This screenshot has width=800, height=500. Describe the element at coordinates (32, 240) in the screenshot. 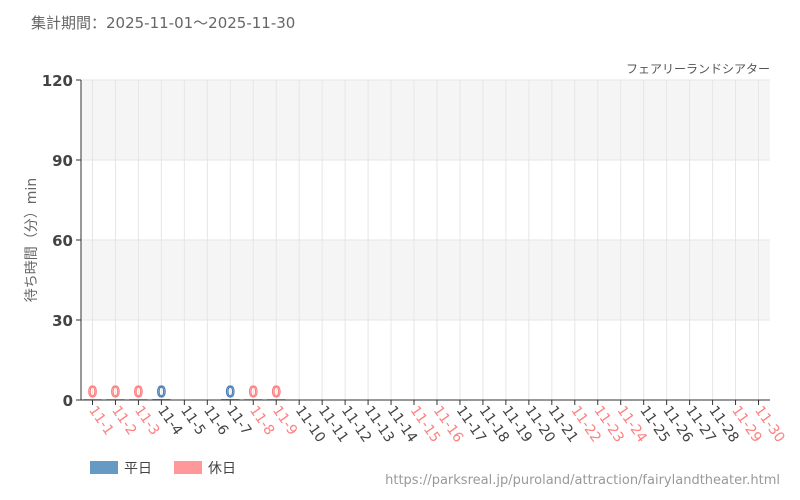

I see `y-axis-title: 待ち時間（分）min` at that location.